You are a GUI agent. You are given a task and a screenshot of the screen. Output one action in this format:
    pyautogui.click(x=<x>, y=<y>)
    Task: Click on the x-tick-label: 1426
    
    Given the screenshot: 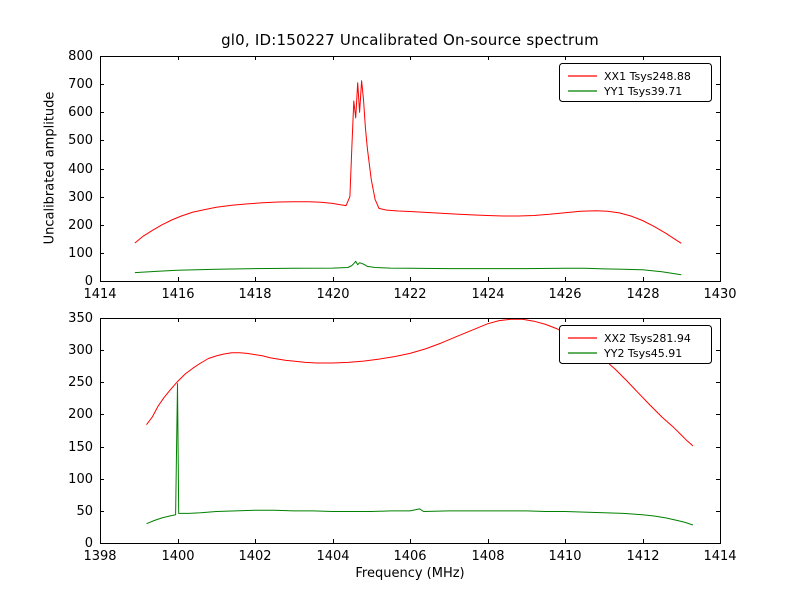 What is the action you would take?
    pyautogui.click(x=564, y=294)
    